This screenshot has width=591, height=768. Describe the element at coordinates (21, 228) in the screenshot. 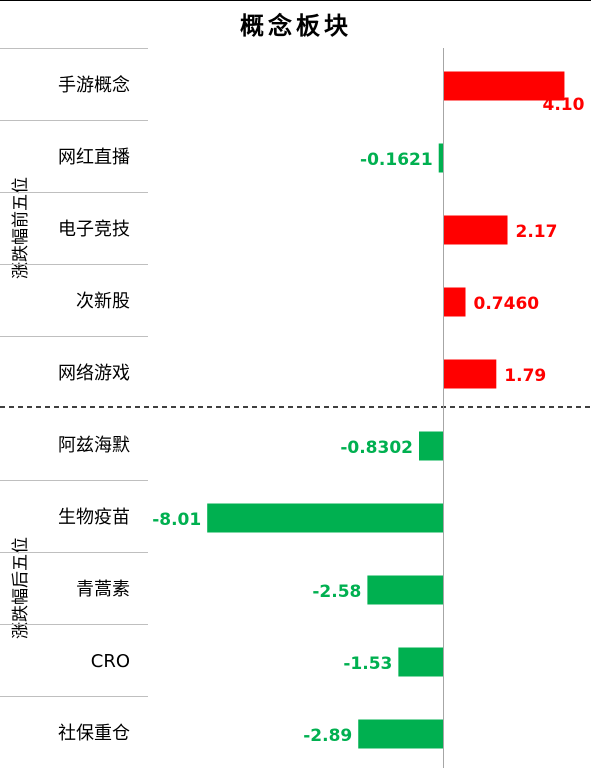

I see `group-label-top: 涨跌幅前五位` at that location.